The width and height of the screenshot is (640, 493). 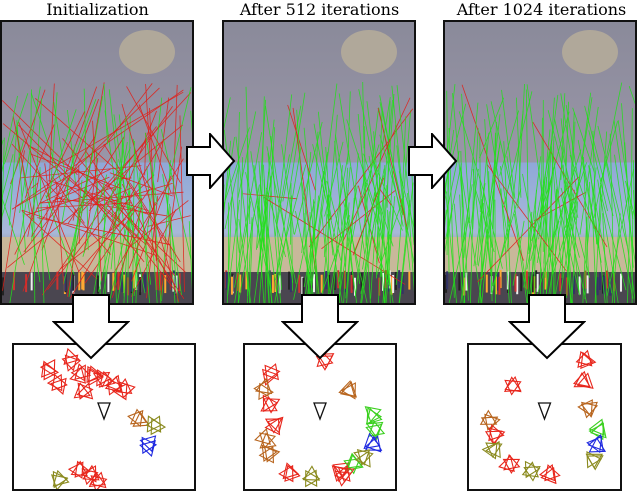 I want to click on arrow-down-icon, so click(x=320, y=327).